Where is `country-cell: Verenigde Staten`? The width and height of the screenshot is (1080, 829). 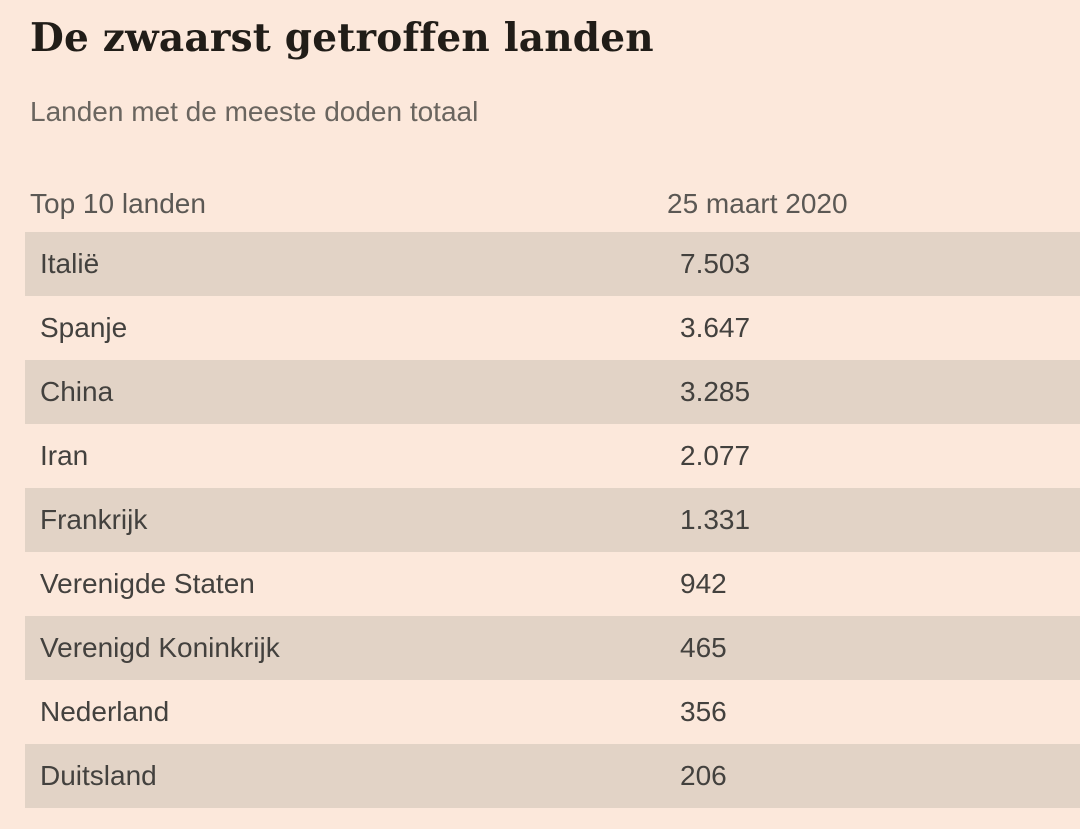
country-cell: Verenigde Staten is located at coordinates (147, 583).